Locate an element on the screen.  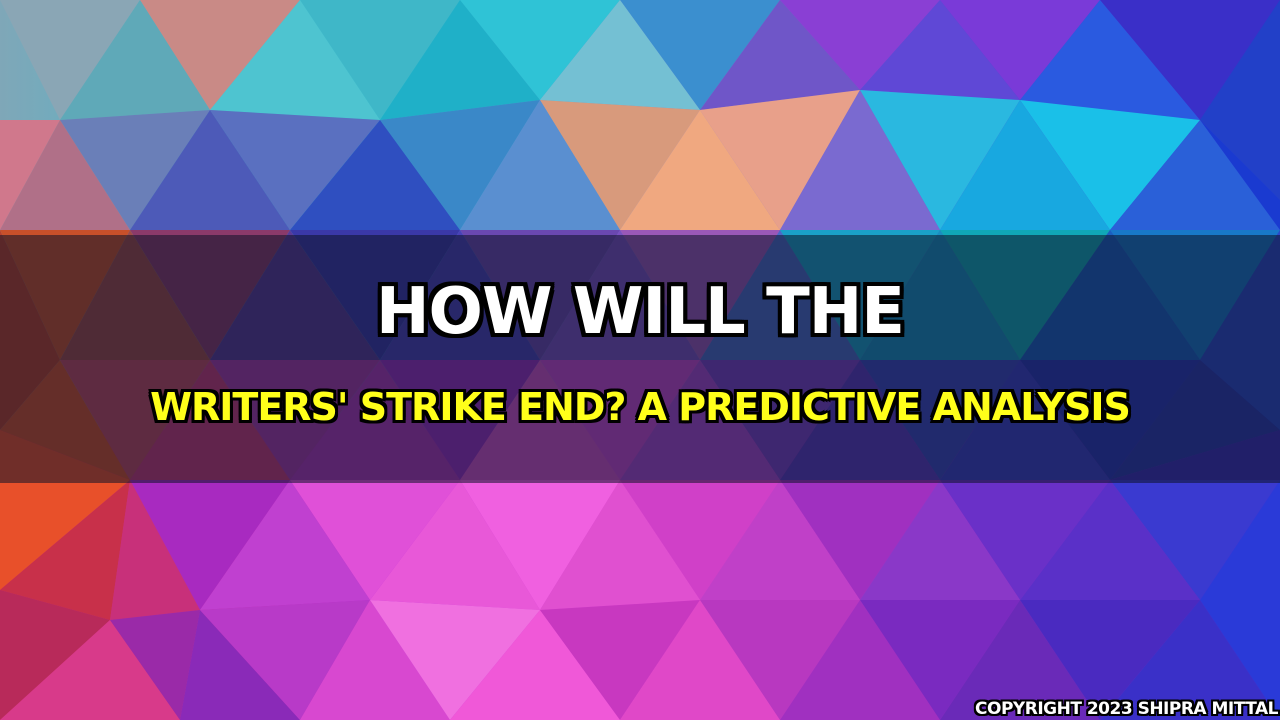
headline-line-1: HOW WILL THE is located at coordinates (640, 312).